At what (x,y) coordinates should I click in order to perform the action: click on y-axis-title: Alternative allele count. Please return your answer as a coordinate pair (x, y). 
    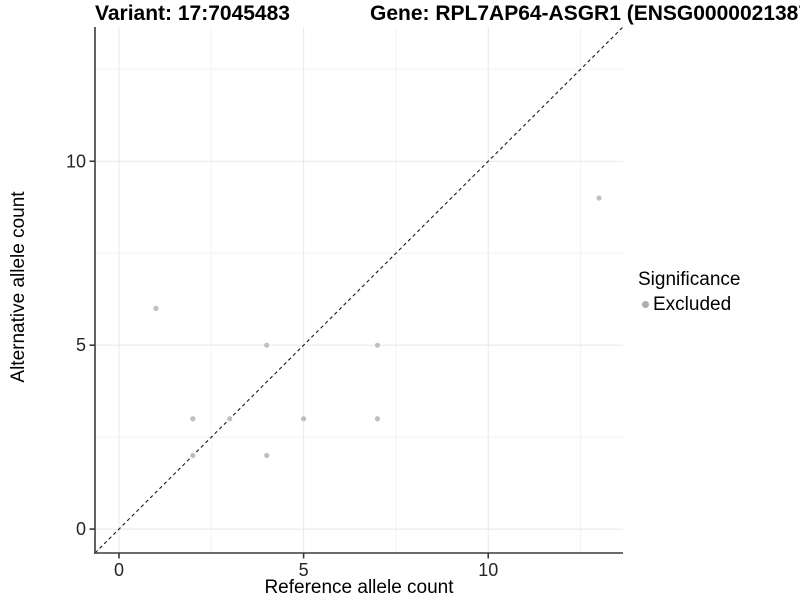
    Looking at the image, I should click on (18, 287).